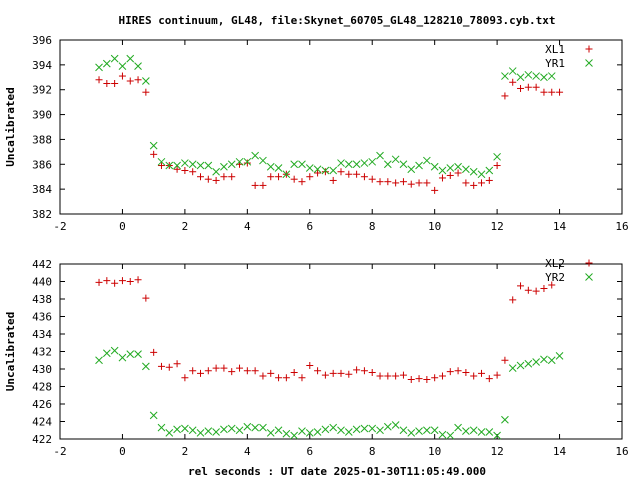  I want to click on y-tick-label: 426, so click(42, 404).